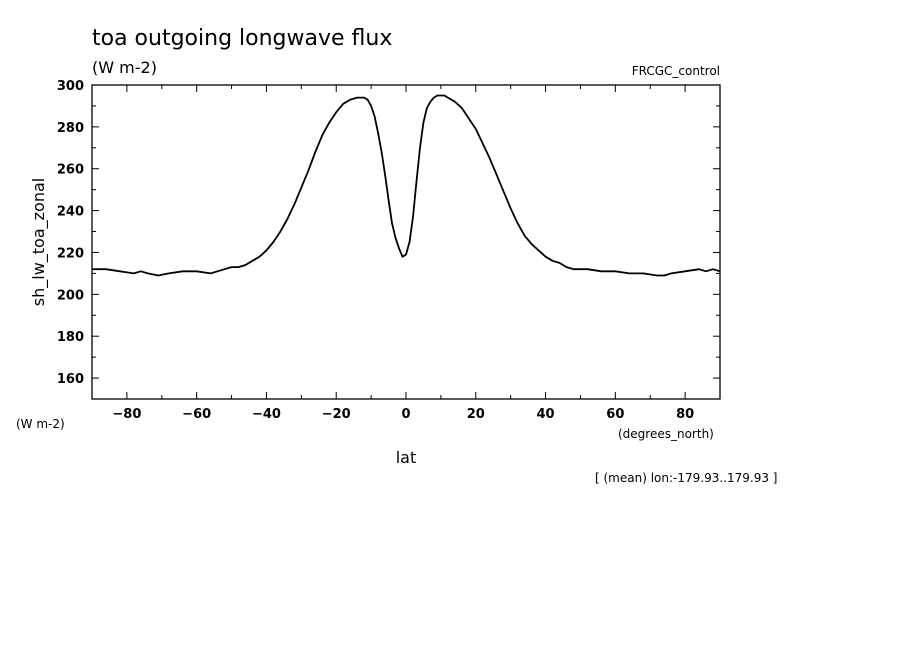 The height and width of the screenshot is (654, 904). Describe the element at coordinates (405, 414) in the screenshot. I see `x-tick-label: 0` at that location.